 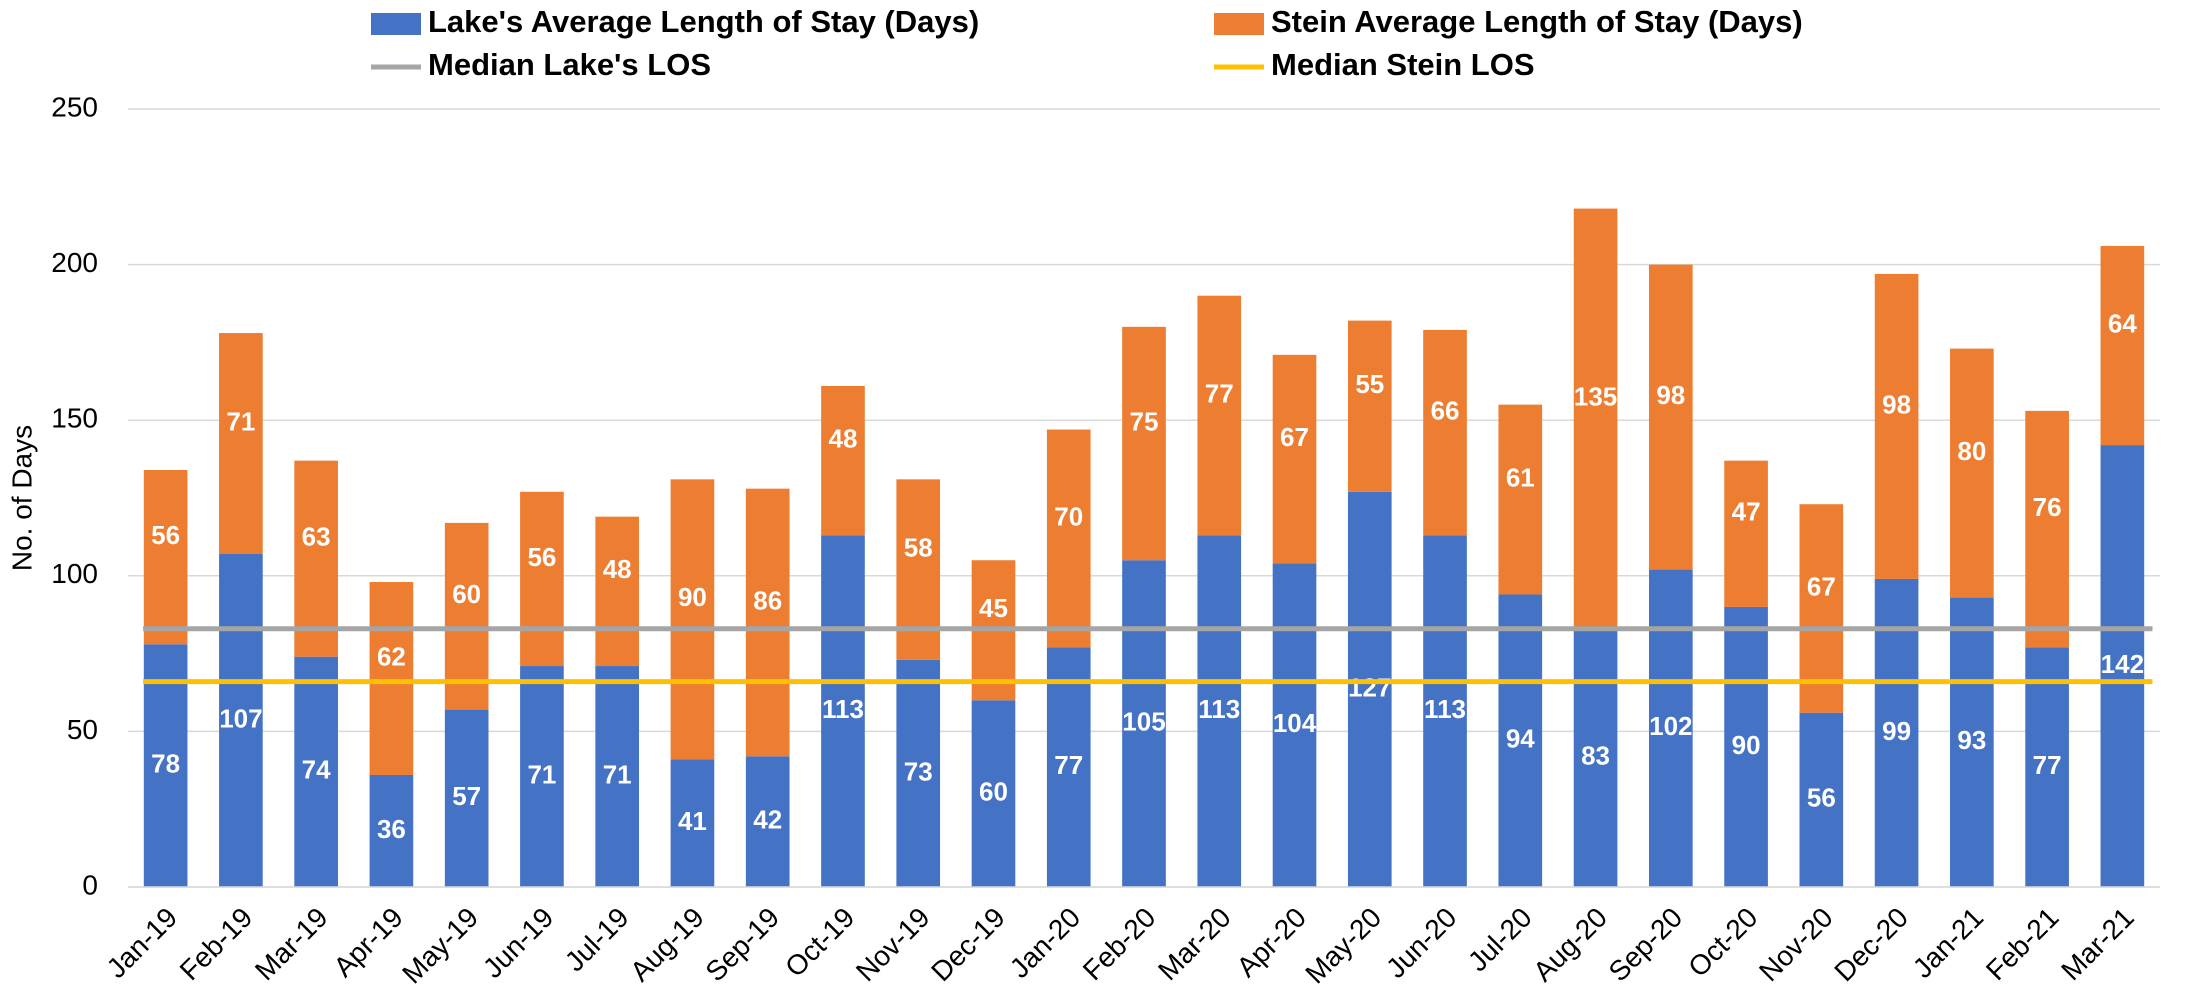 I want to click on data-label: 66, so click(x=1445, y=411).